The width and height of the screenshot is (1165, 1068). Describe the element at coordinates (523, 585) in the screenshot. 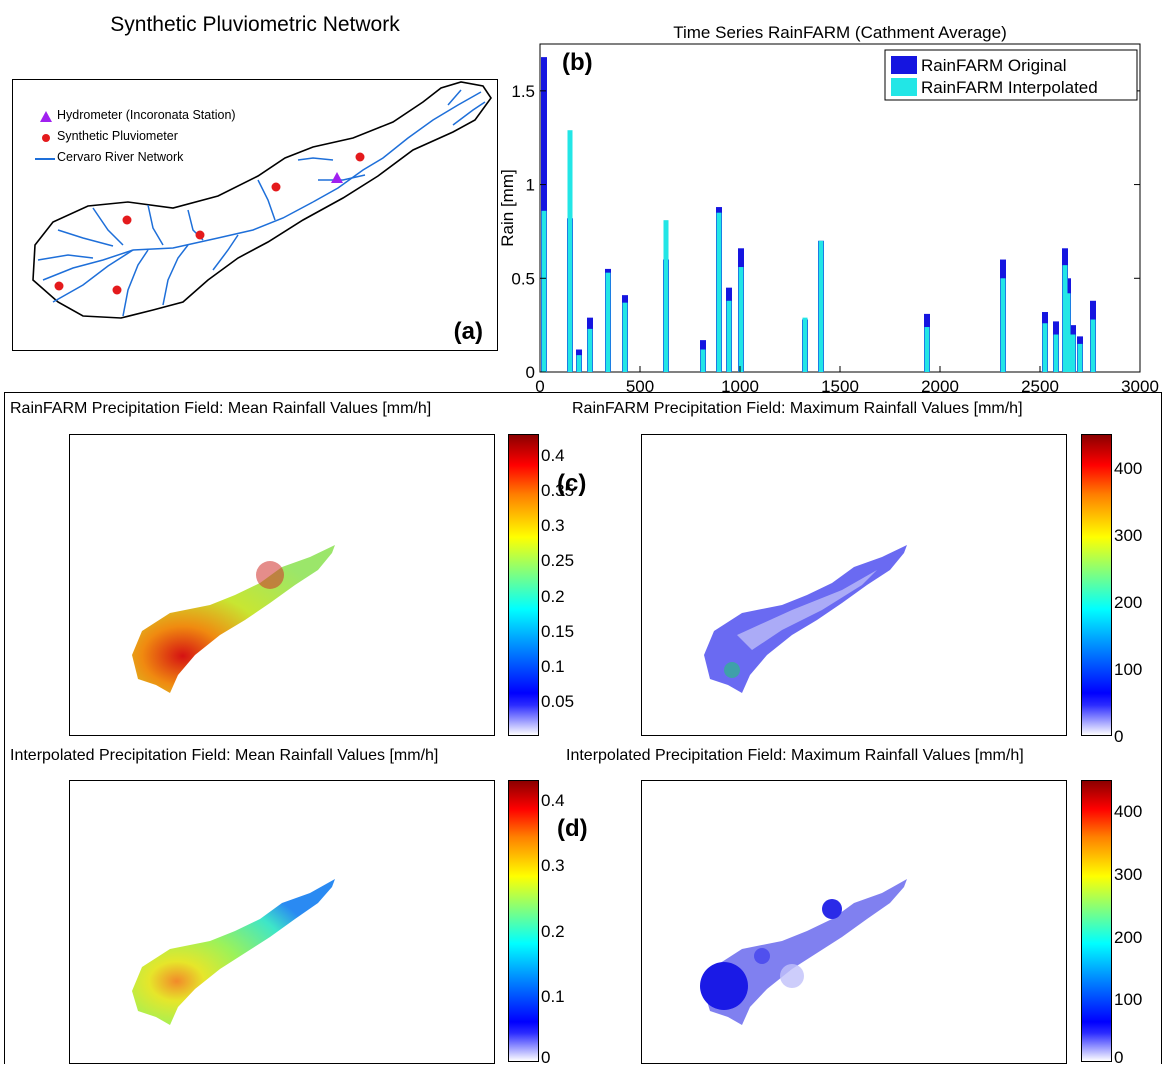

I see `colorbar-c-mean` at that location.